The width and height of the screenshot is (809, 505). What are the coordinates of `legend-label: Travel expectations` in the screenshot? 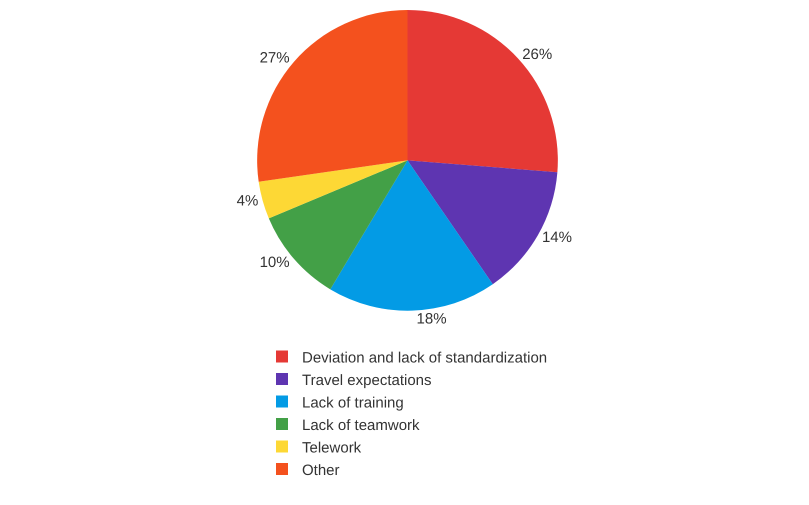 It's located at (367, 380).